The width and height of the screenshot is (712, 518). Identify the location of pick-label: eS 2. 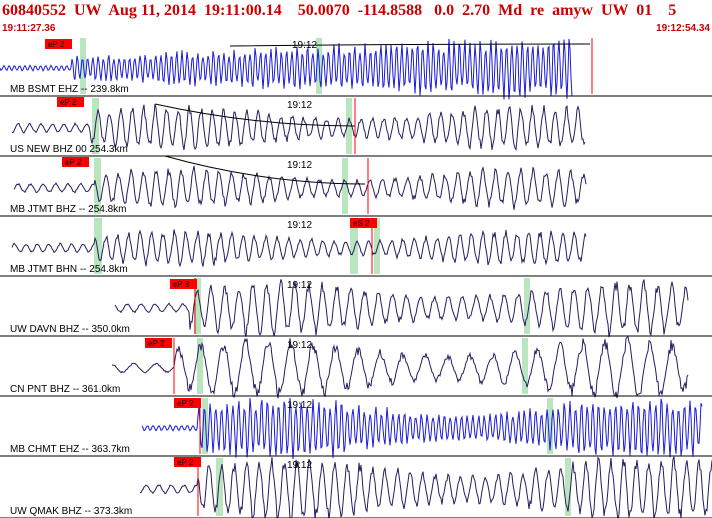
(361, 223).